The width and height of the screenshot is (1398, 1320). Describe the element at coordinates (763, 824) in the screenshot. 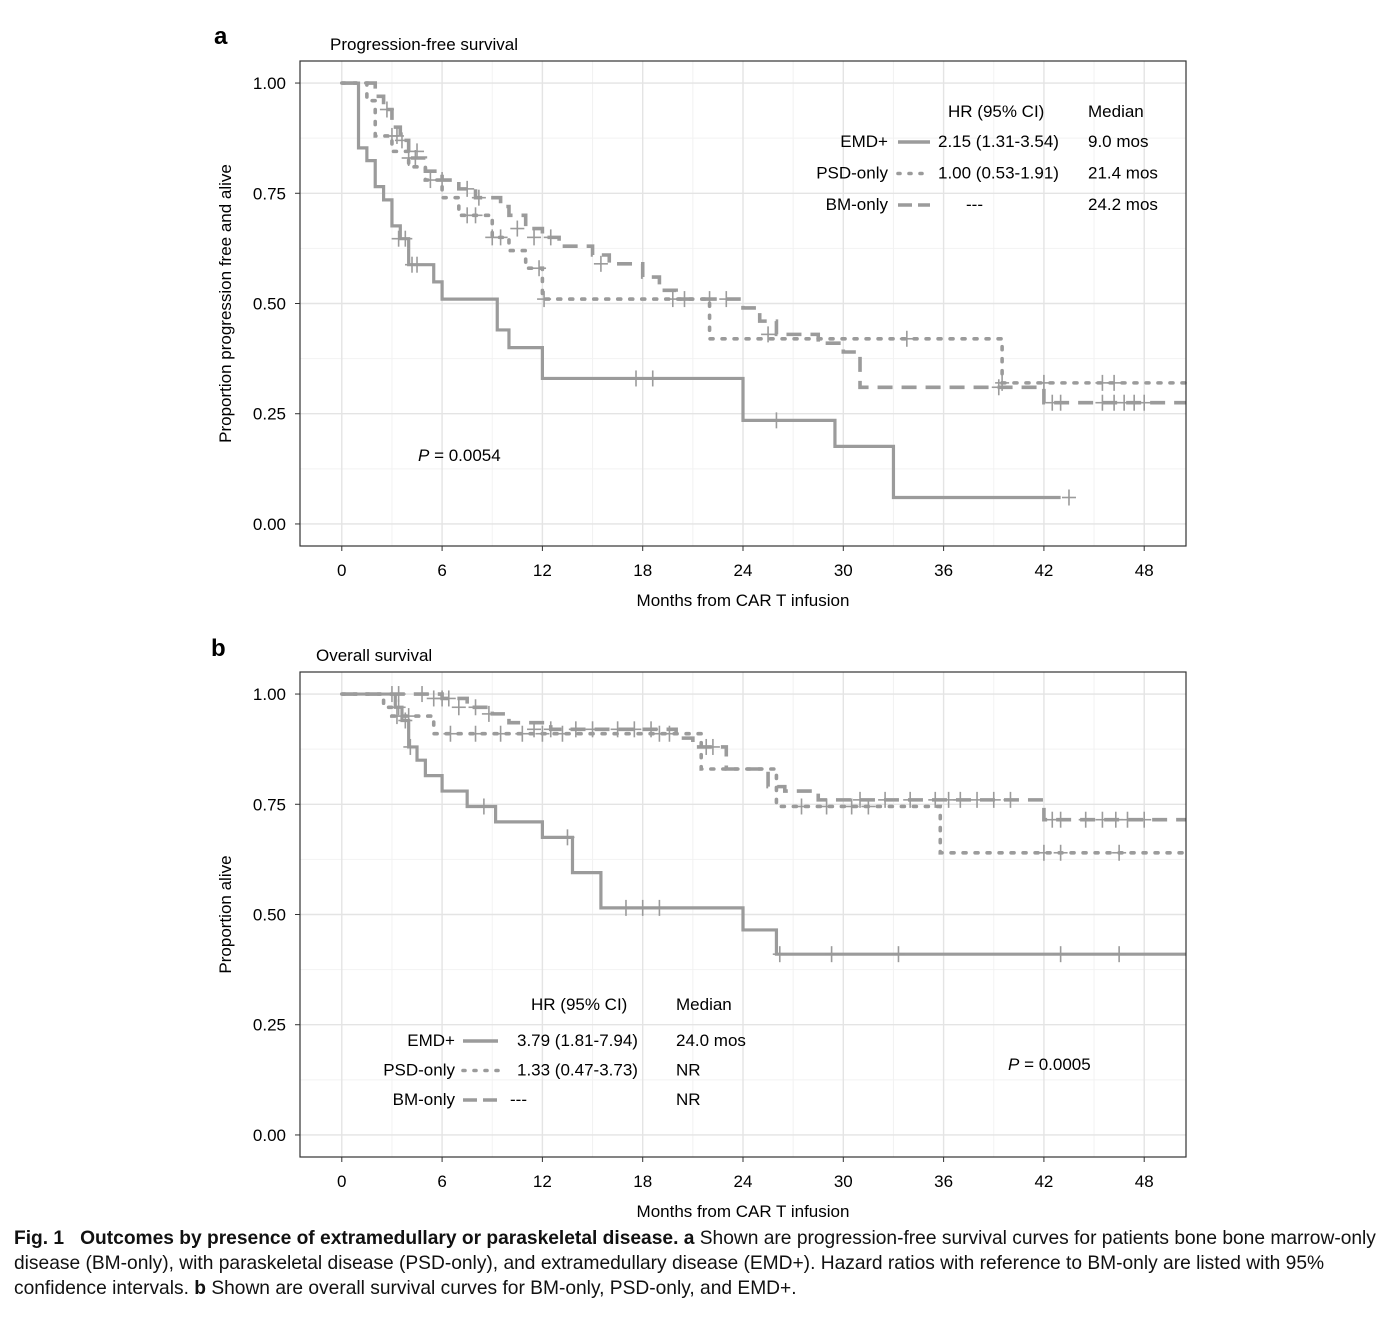

I see `curves` at that location.